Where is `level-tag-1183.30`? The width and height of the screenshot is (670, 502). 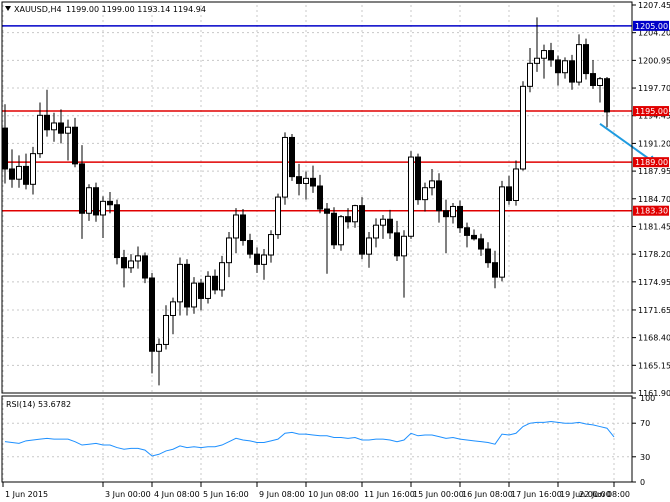
level-tag-1183.30 is located at coordinates (651, 210).